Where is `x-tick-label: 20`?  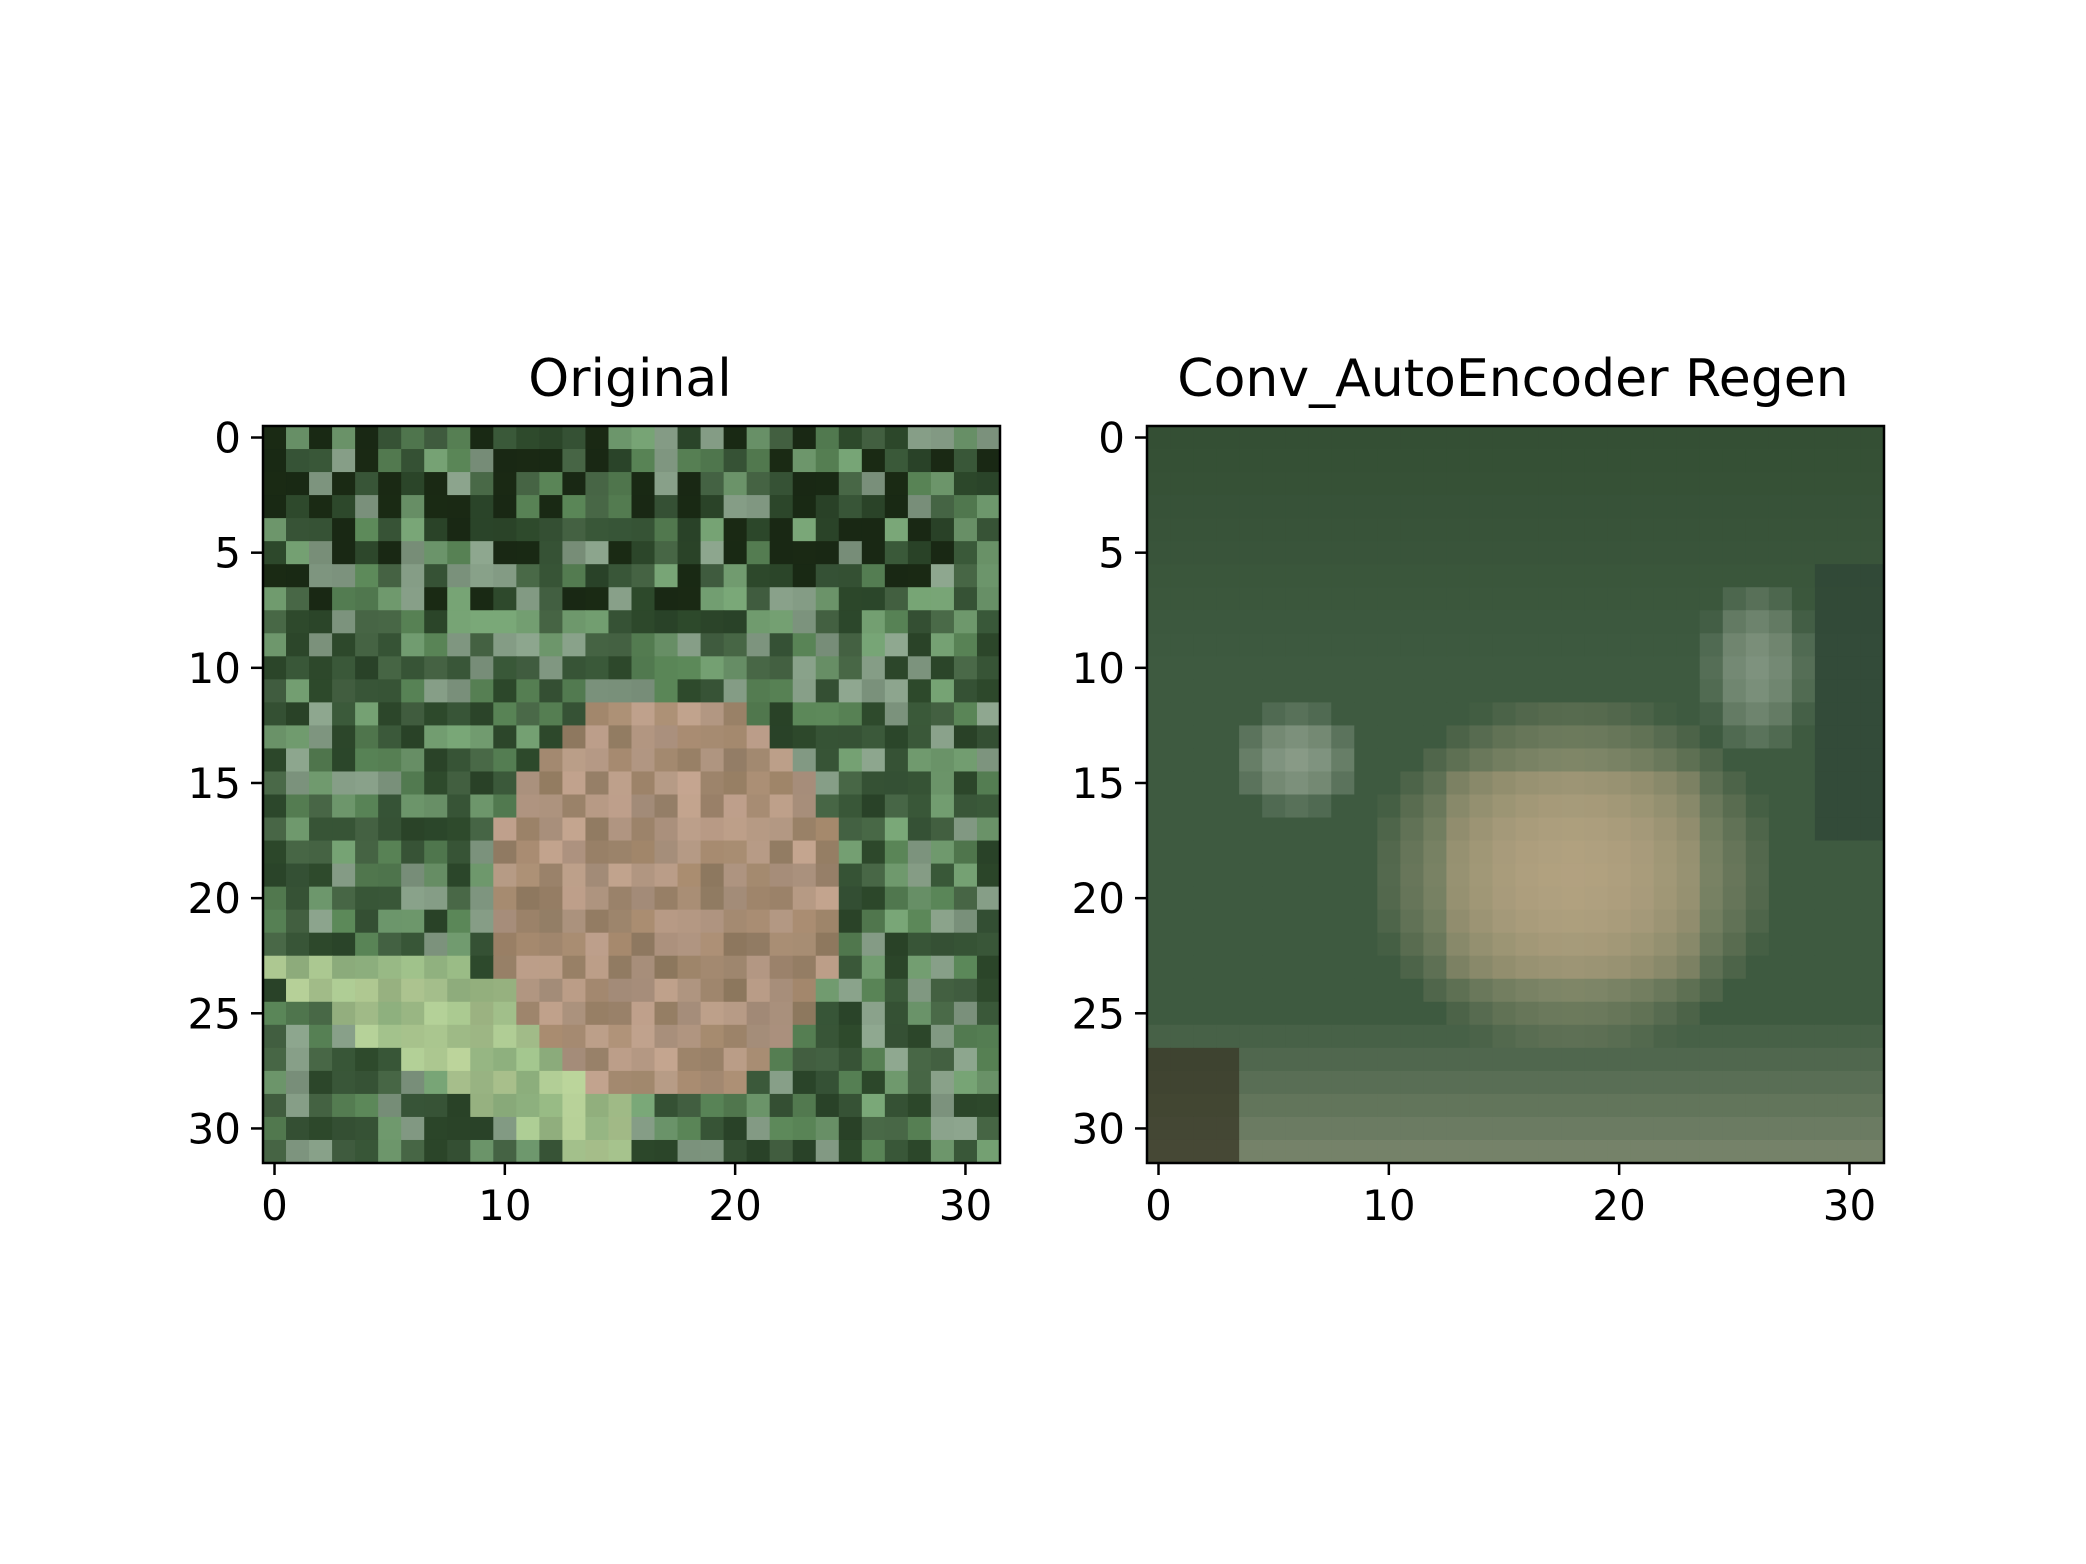 x-tick-label: 20 is located at coordinates (1618, 1205).